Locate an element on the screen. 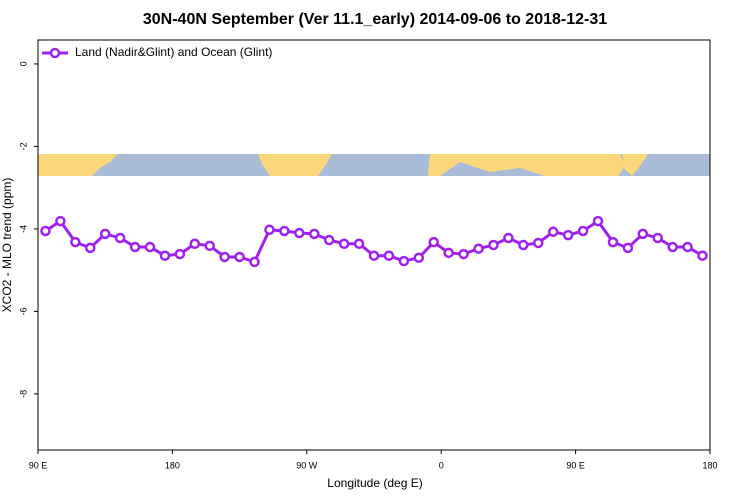  y-axis-label: XCO2 - MLO trend (ppm) is located at coordinates (7, 245).